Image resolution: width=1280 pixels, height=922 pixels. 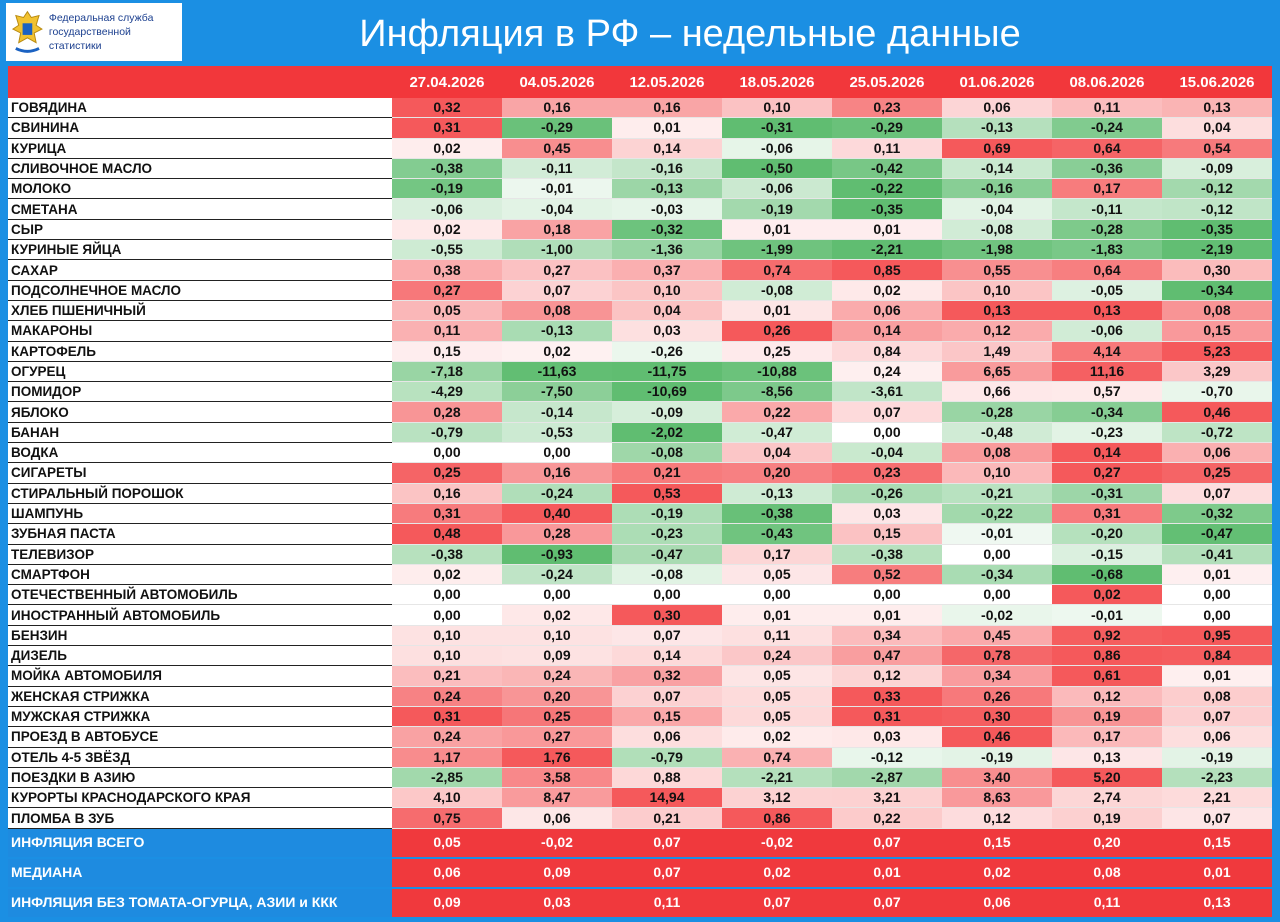 What do you see at coordinates (1217, 903) in the screenshot?
I see `summary-value: 0,13` at bounding box center [1217, 903].